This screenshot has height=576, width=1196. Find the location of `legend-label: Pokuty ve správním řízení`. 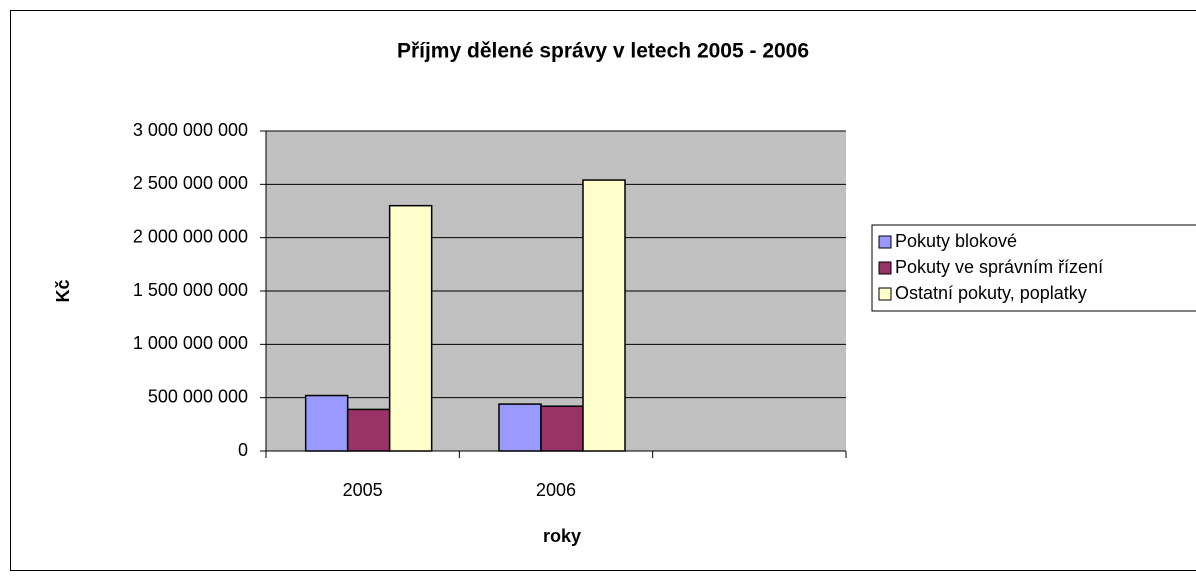

legend-label: Pokuty ve správním řízení is located at coordinates (999, 267).